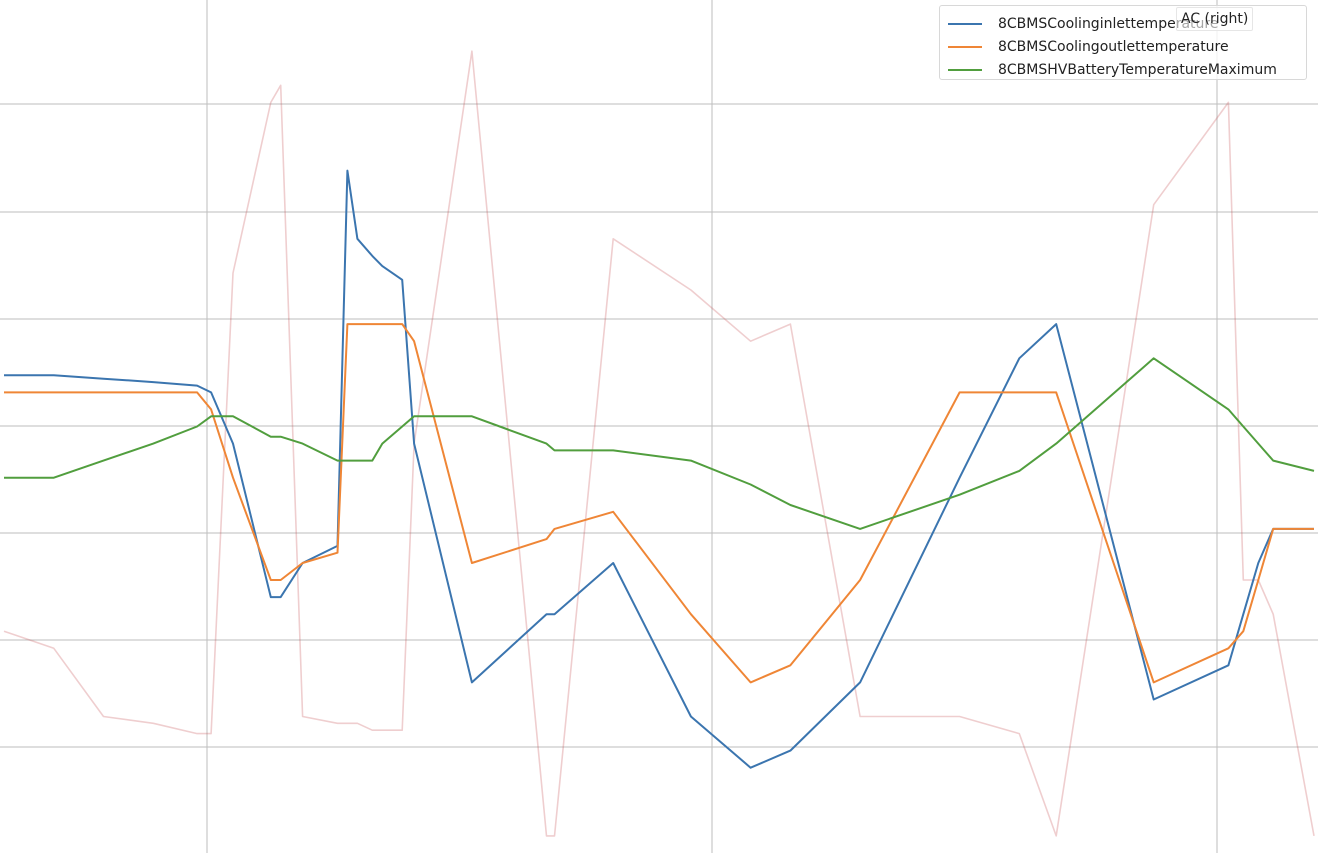 The height and width of the screenshot is (857, 1318). I want to click on legend-item-outlet: 8CBMSCoolingoutlettemperature, so click(1088, 47).